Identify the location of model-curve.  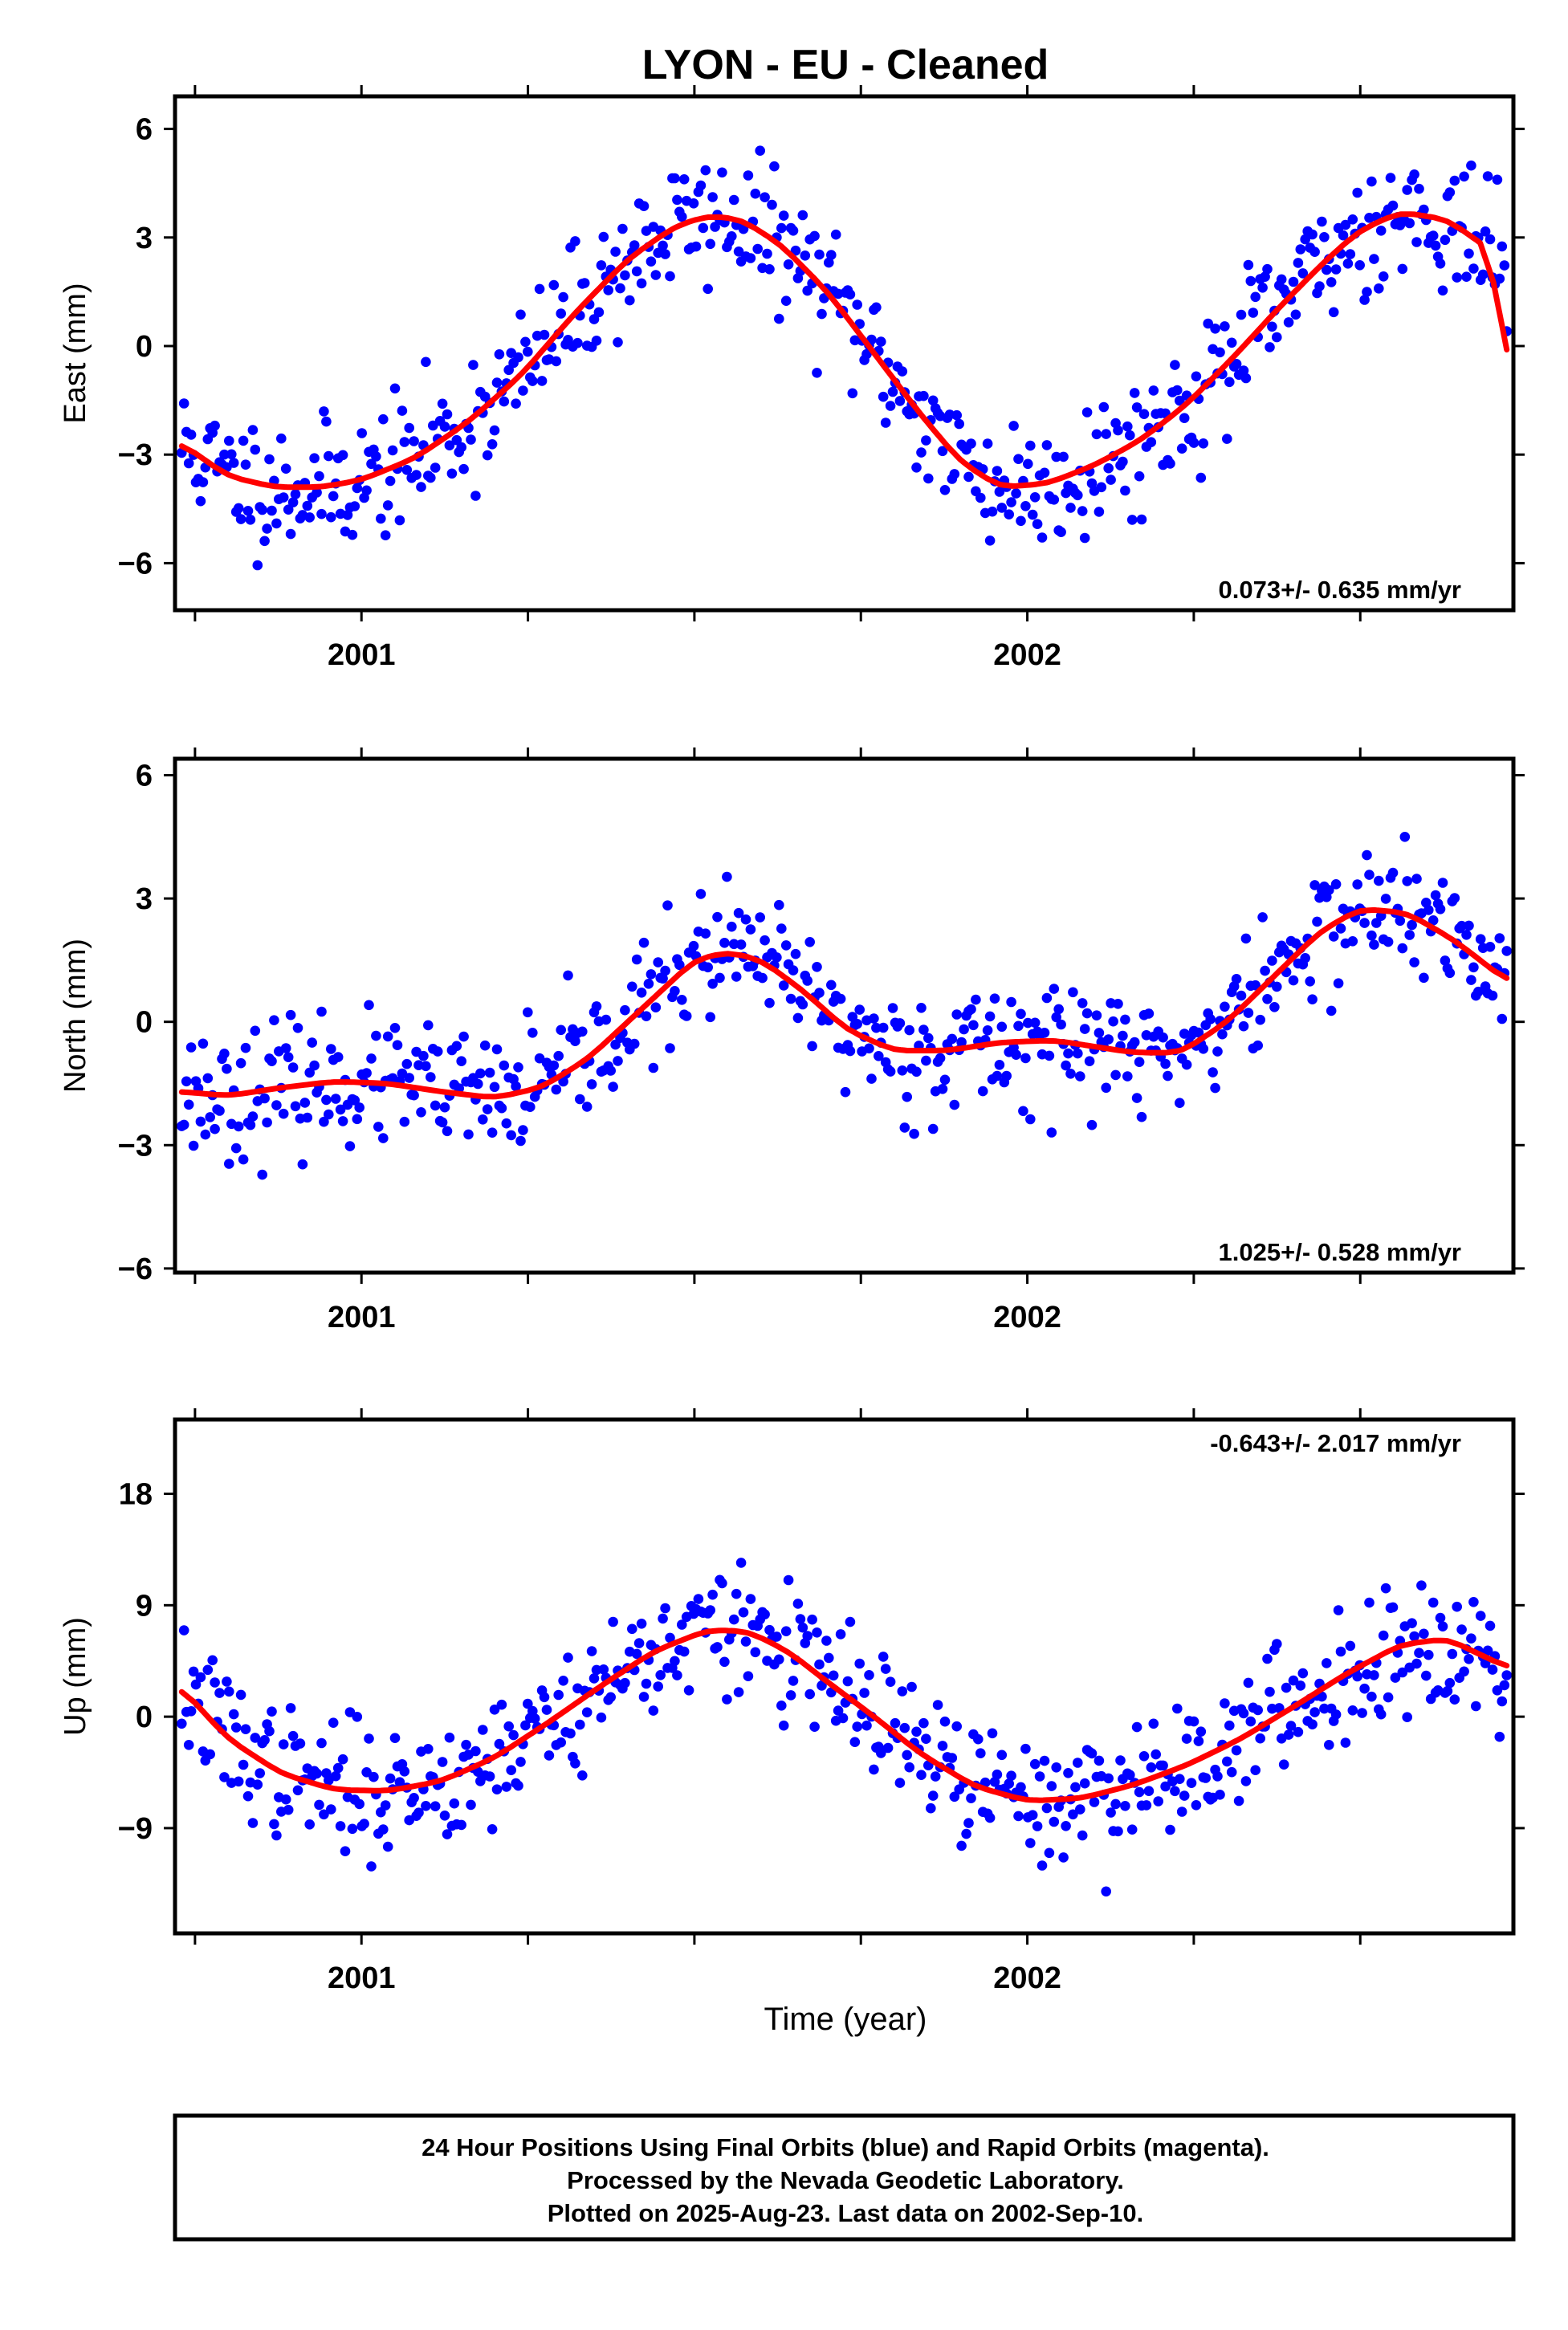
(844, 351).